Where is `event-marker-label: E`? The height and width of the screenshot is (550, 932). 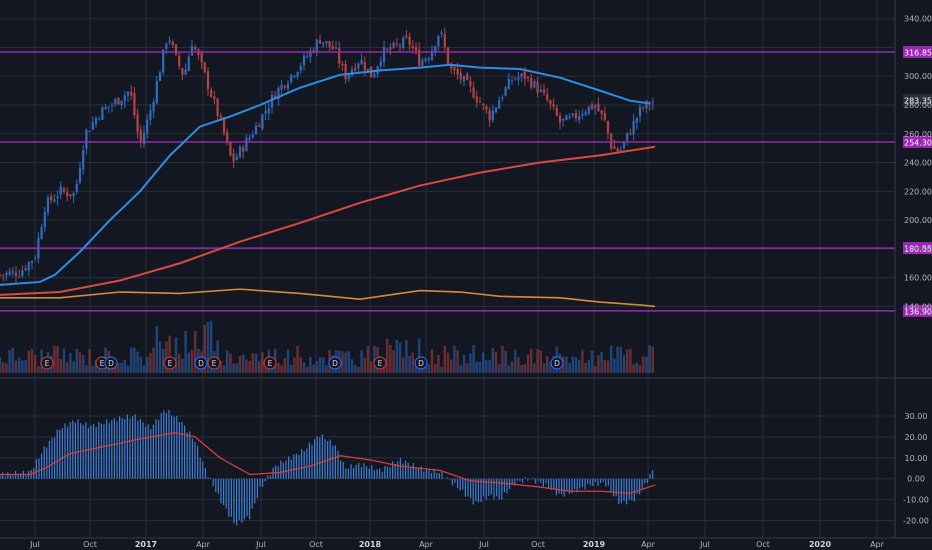
event-marker-label: E is located at coordinates (380, 363).